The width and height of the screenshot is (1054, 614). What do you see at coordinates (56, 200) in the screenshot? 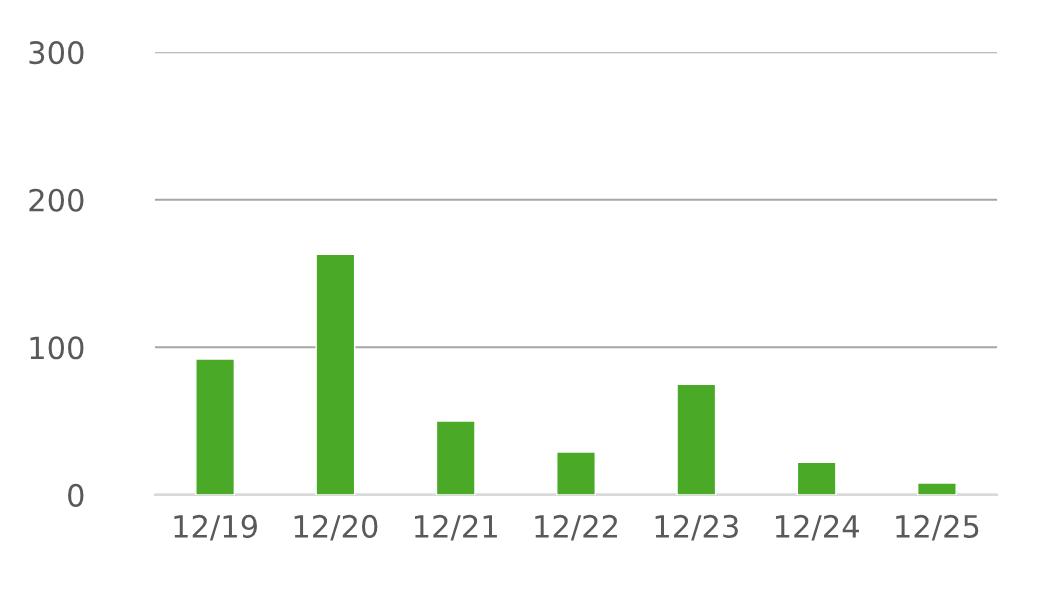
I see `y-tick-label: 200` at bounding box center [56, 200].